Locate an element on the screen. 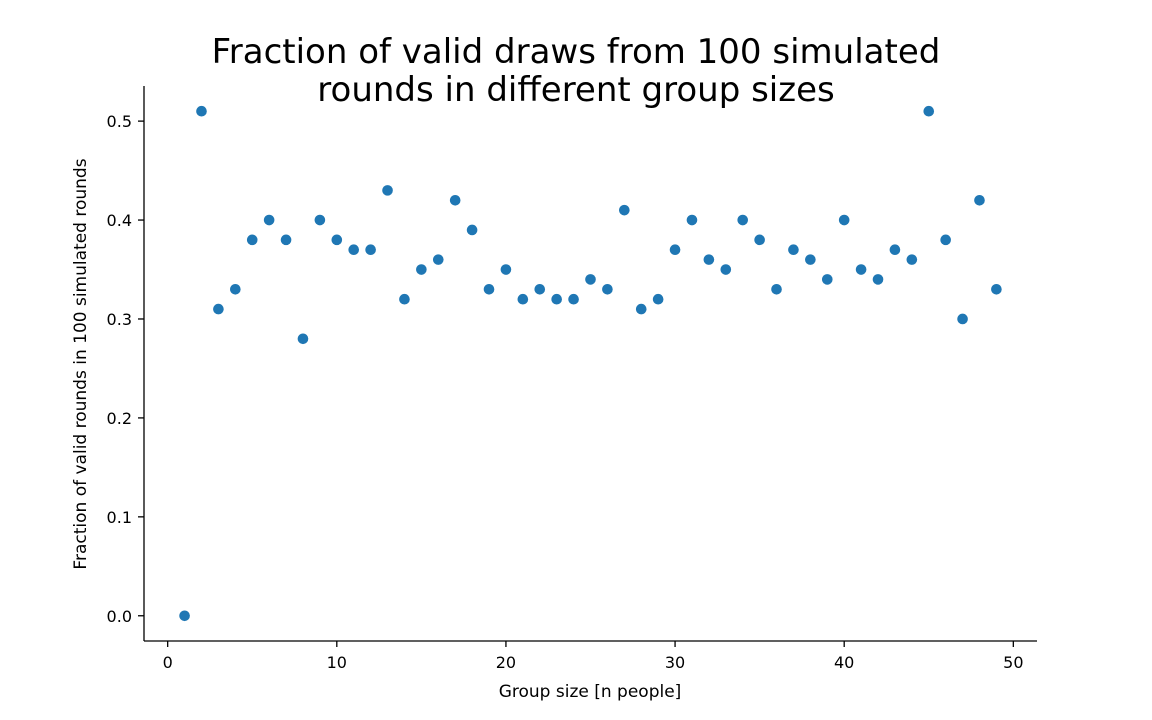  x-tick-label: 30 is located at coordinates (675, 662).